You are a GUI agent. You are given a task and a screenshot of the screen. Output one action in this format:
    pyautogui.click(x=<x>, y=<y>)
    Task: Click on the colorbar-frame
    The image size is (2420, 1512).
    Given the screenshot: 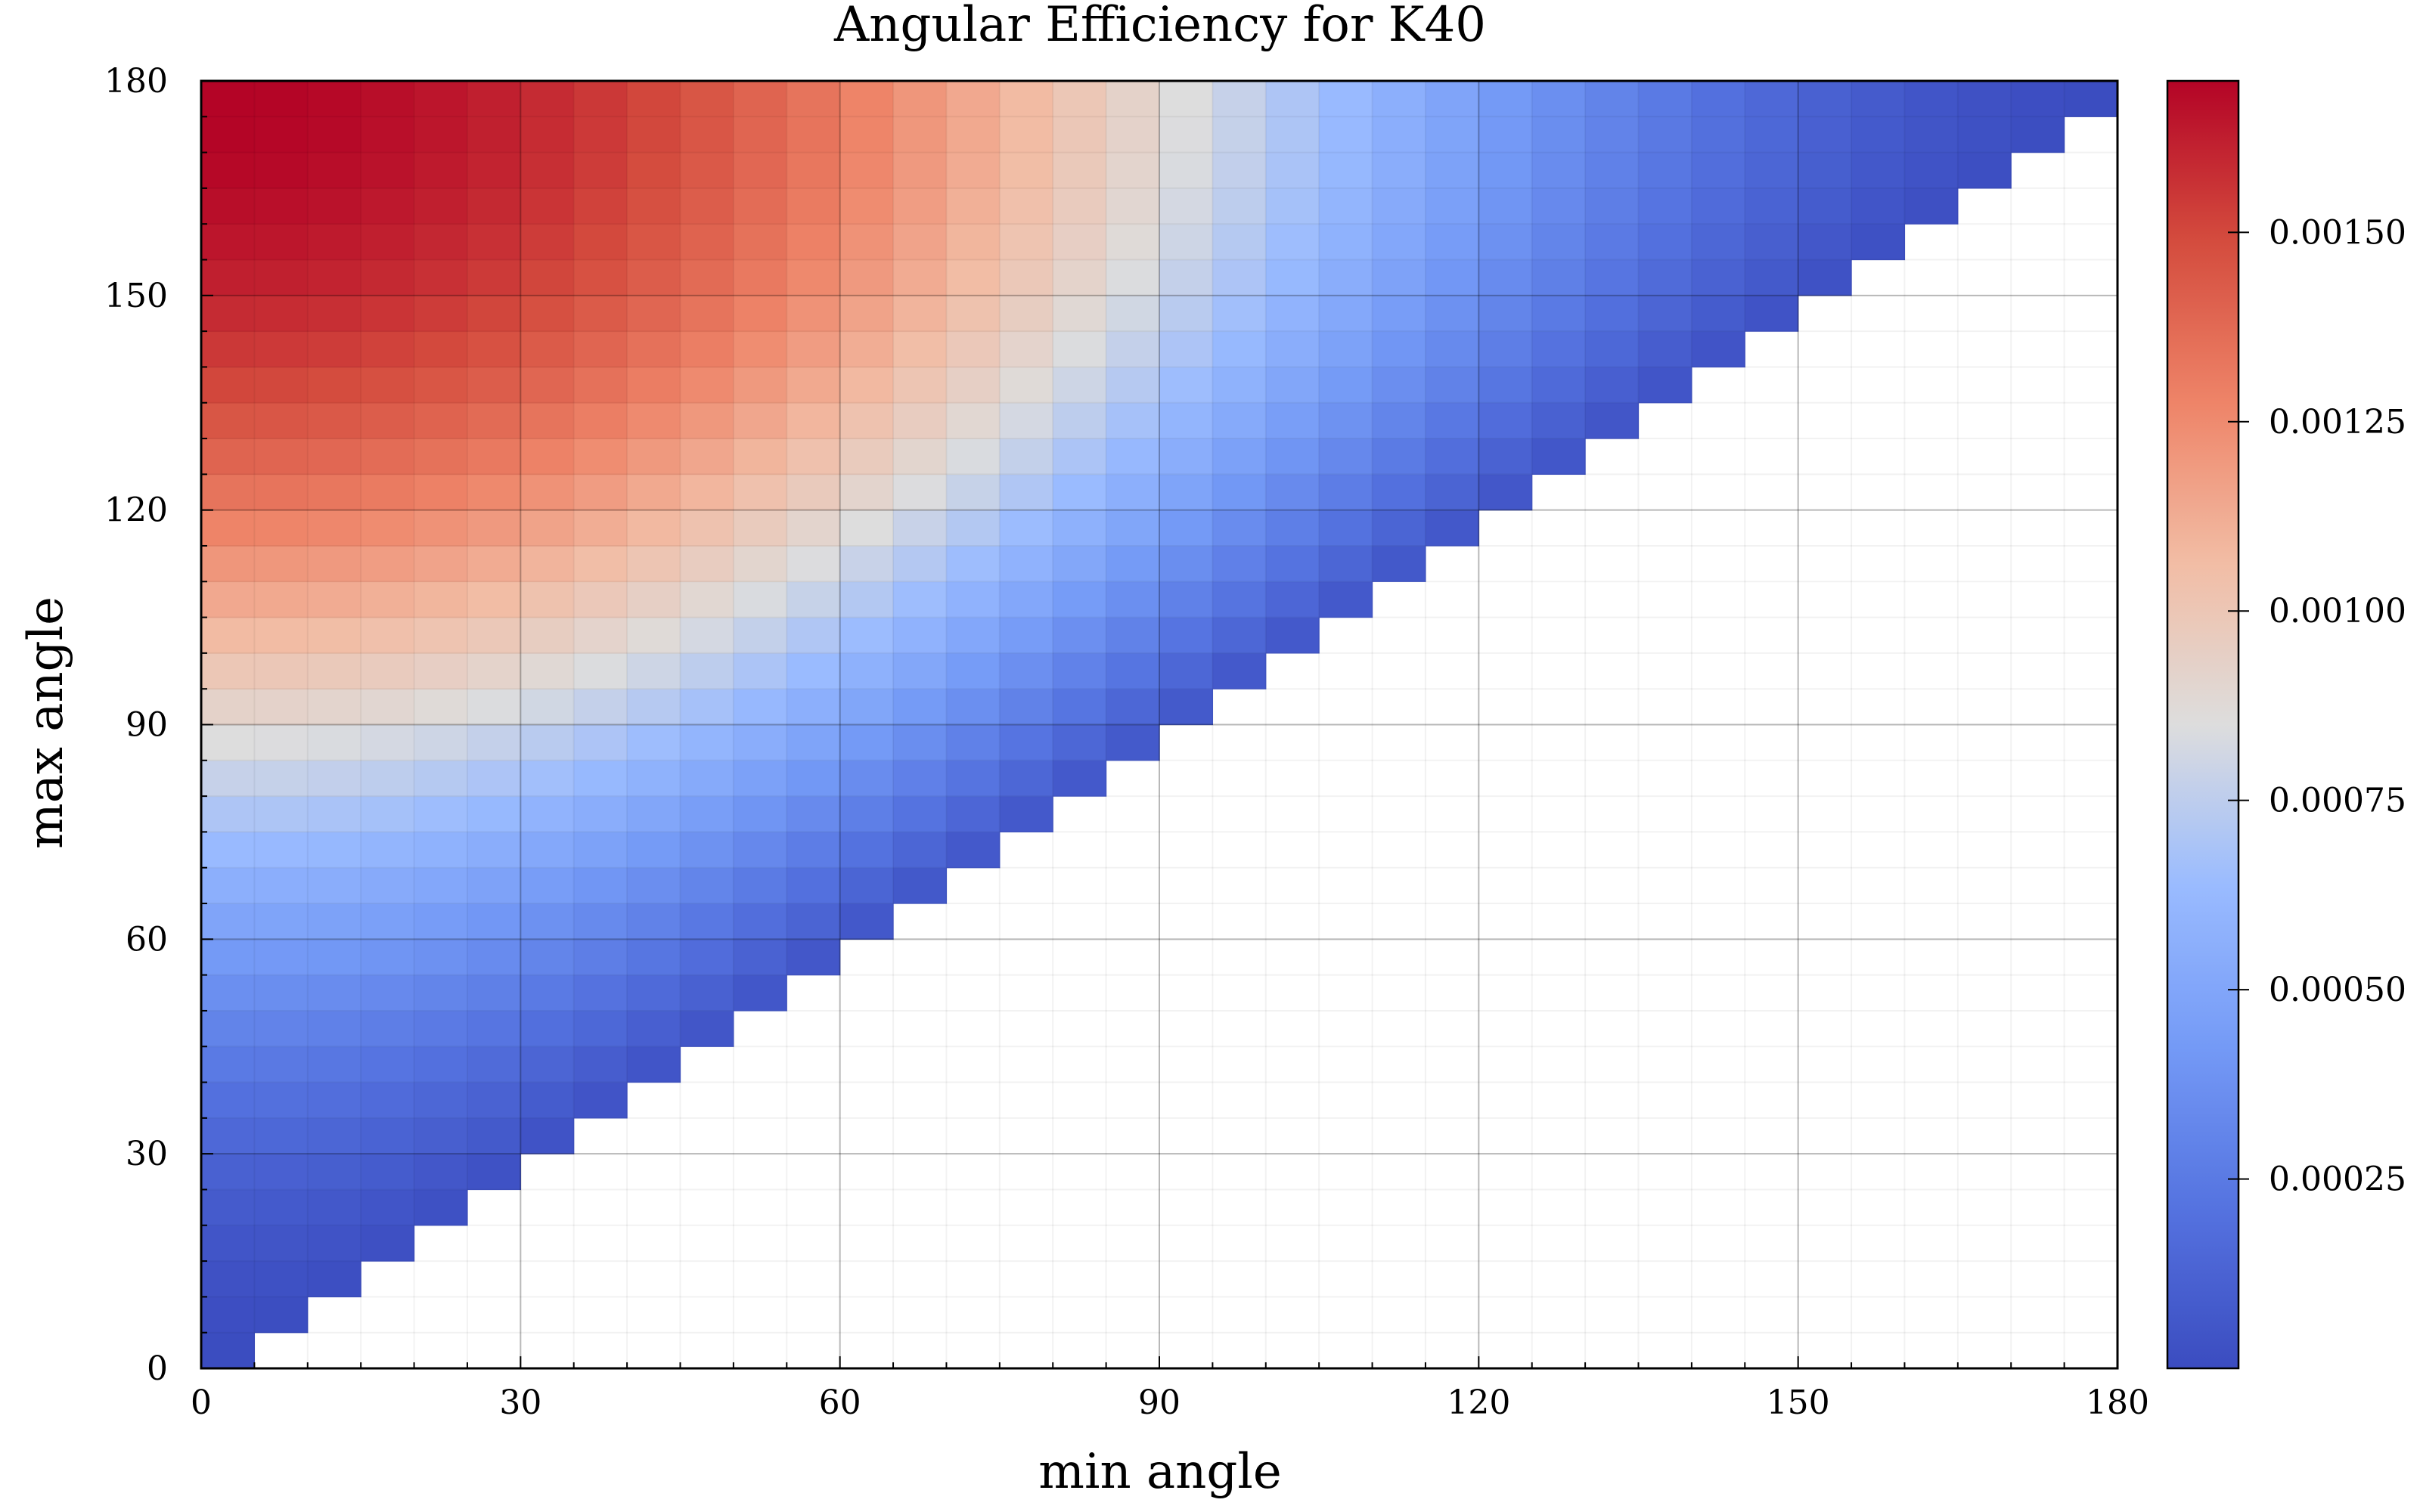 What is the action you would take?
    pyautogui.click(x=2203, y=724)
    